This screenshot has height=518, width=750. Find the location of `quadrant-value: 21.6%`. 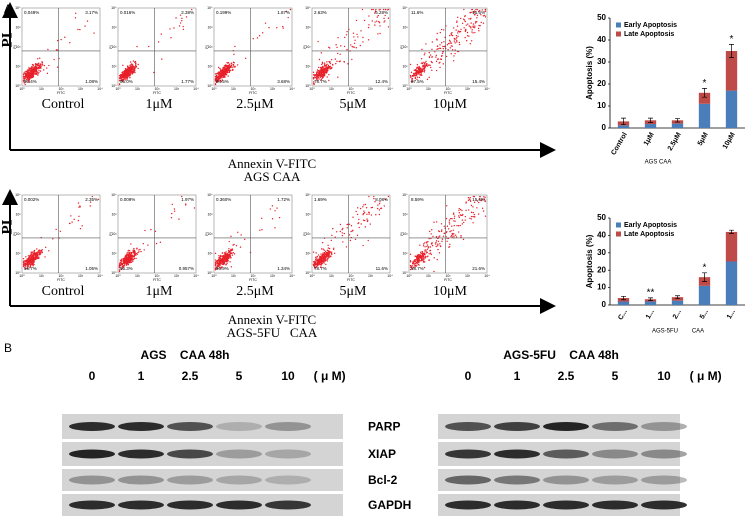

quadrant-value: 21.6% is located at coordinates (478, 268).